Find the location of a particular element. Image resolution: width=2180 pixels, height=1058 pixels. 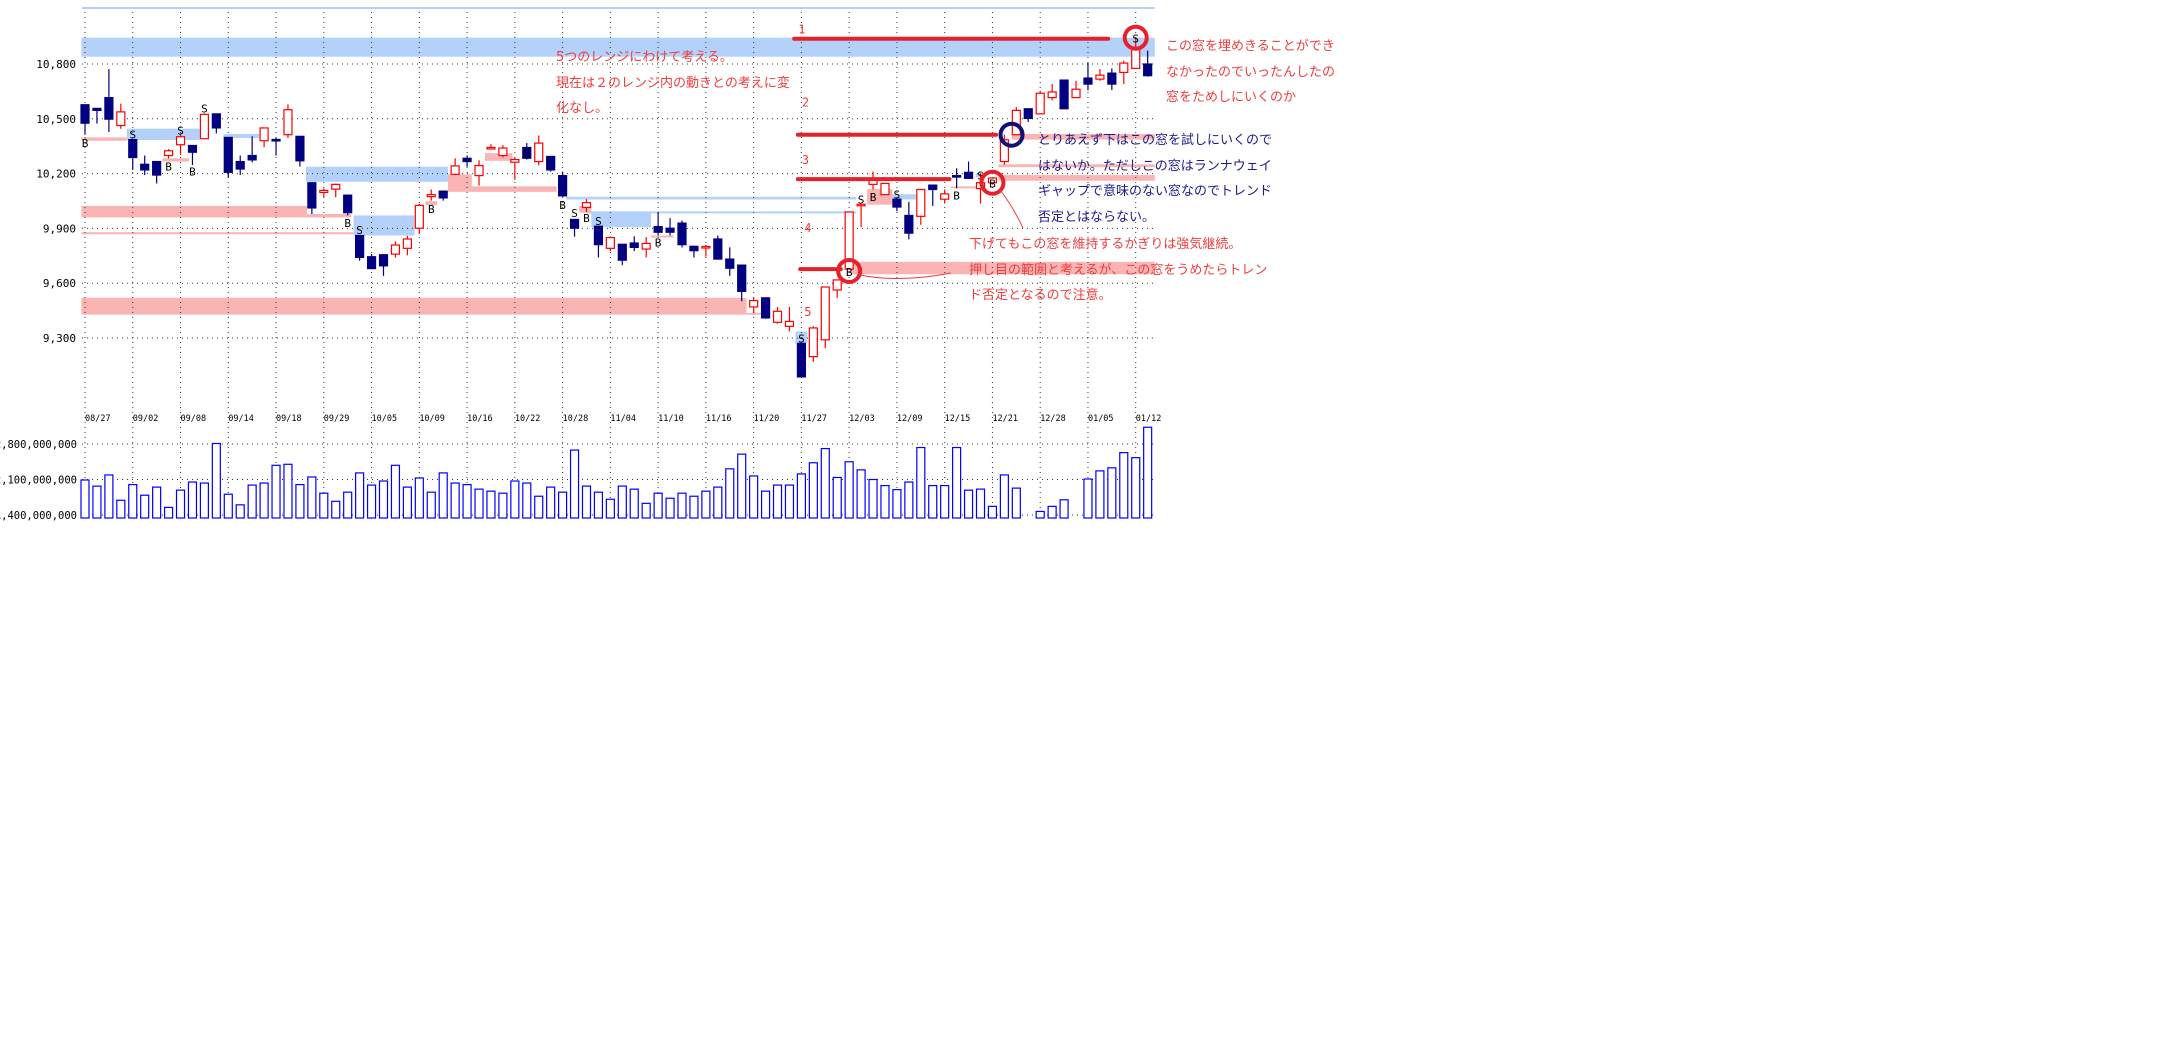

volume-bars is located at coordinates (616, 472).